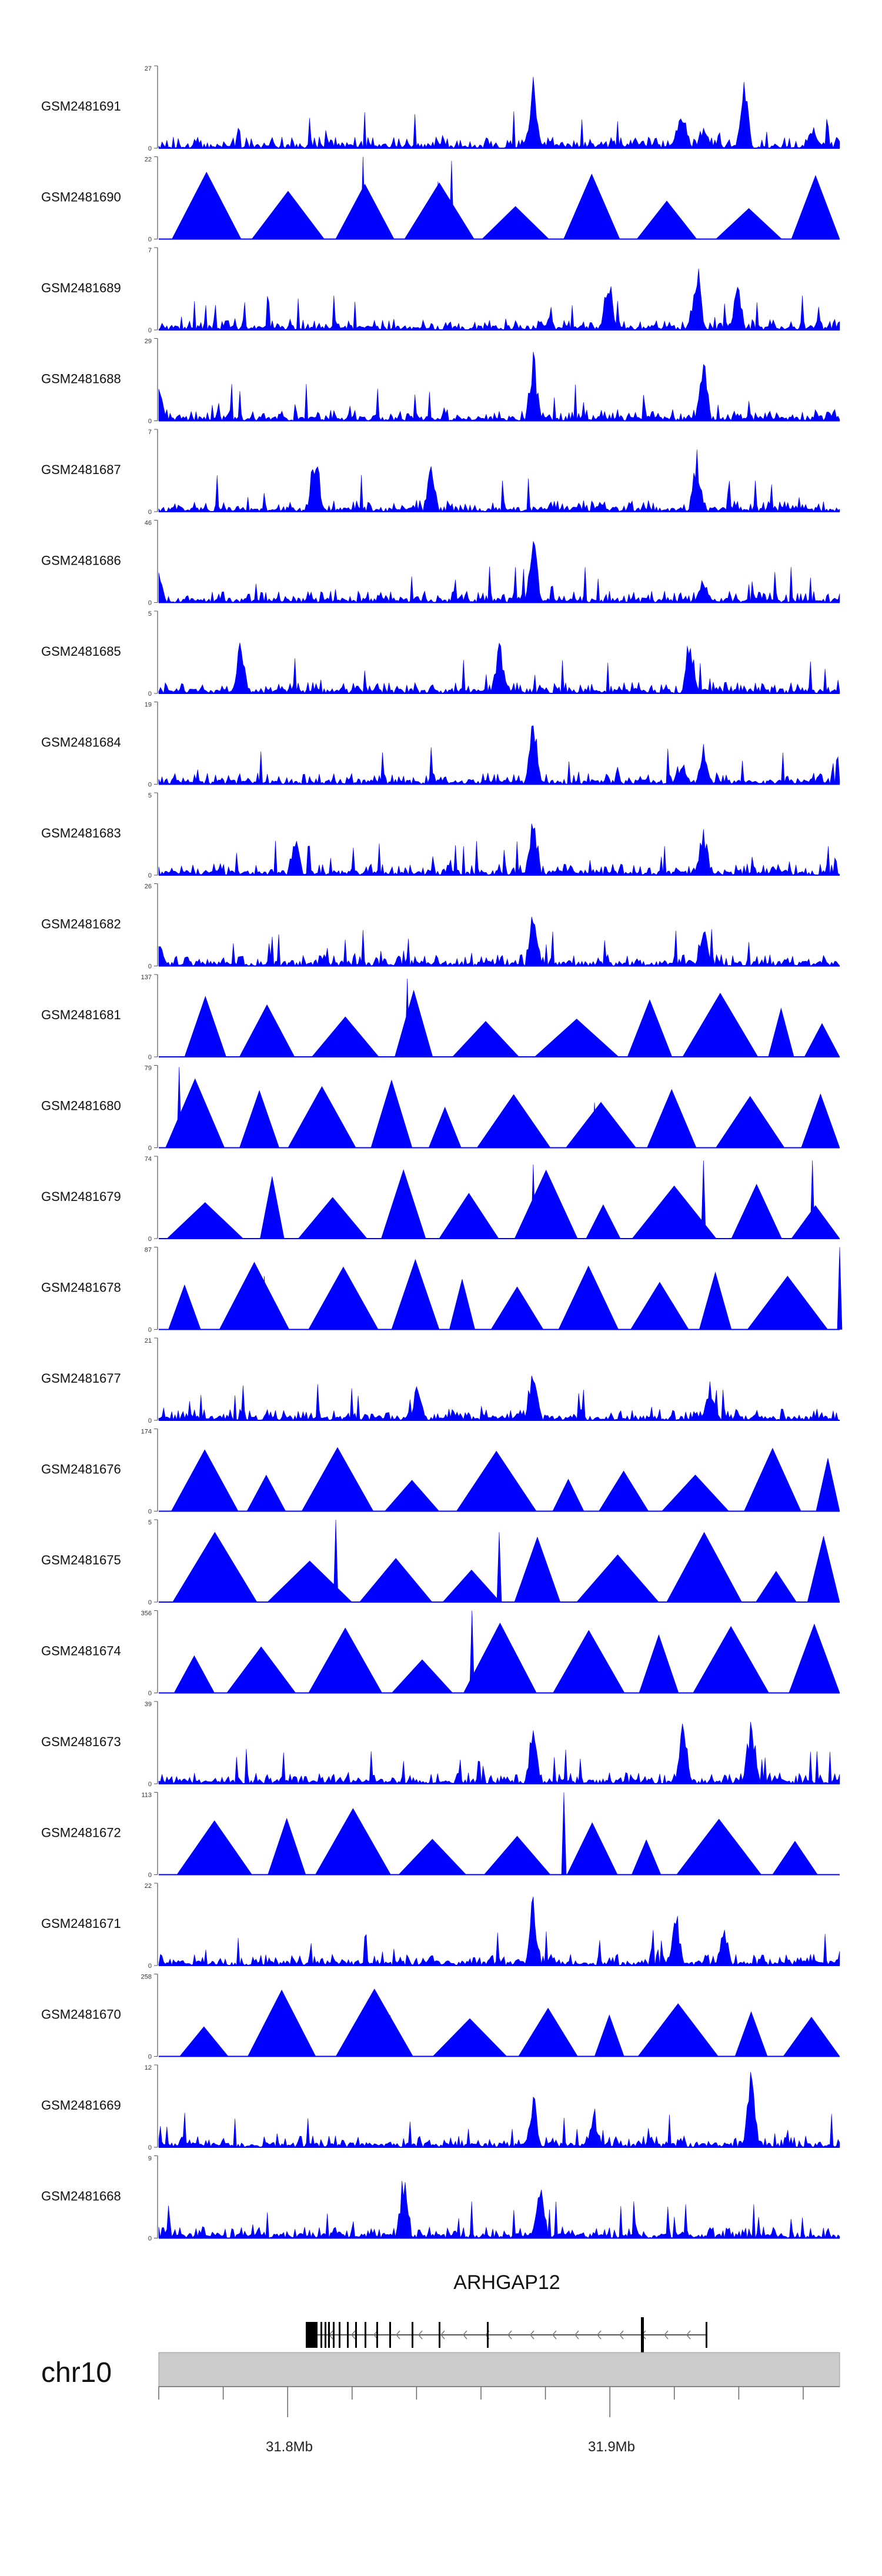  I want to click on track-label: GSM2481676, so click(81, 1469).